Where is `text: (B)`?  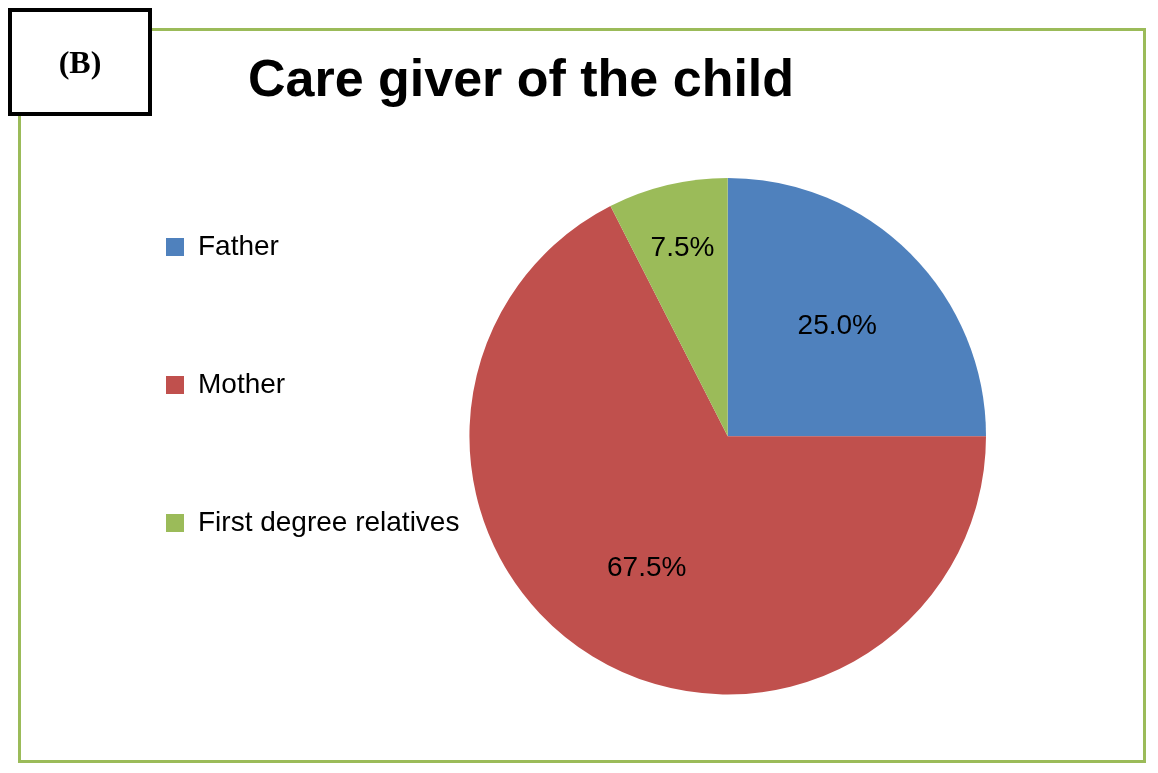
text: (B) is located at coordinates (80, 62).